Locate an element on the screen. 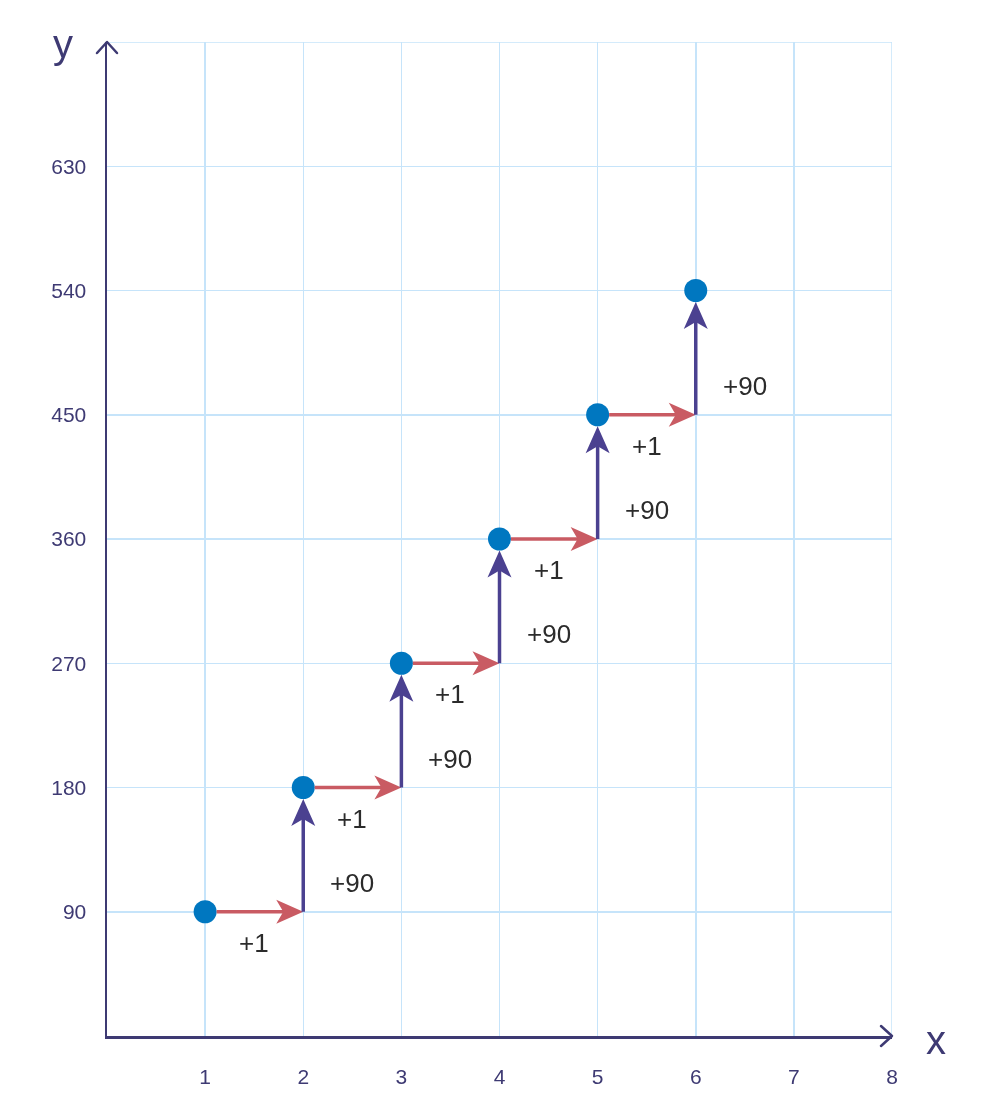 The image size is (985, 1104). x-tick-label: 7 is located at coordinates (794, 1076).